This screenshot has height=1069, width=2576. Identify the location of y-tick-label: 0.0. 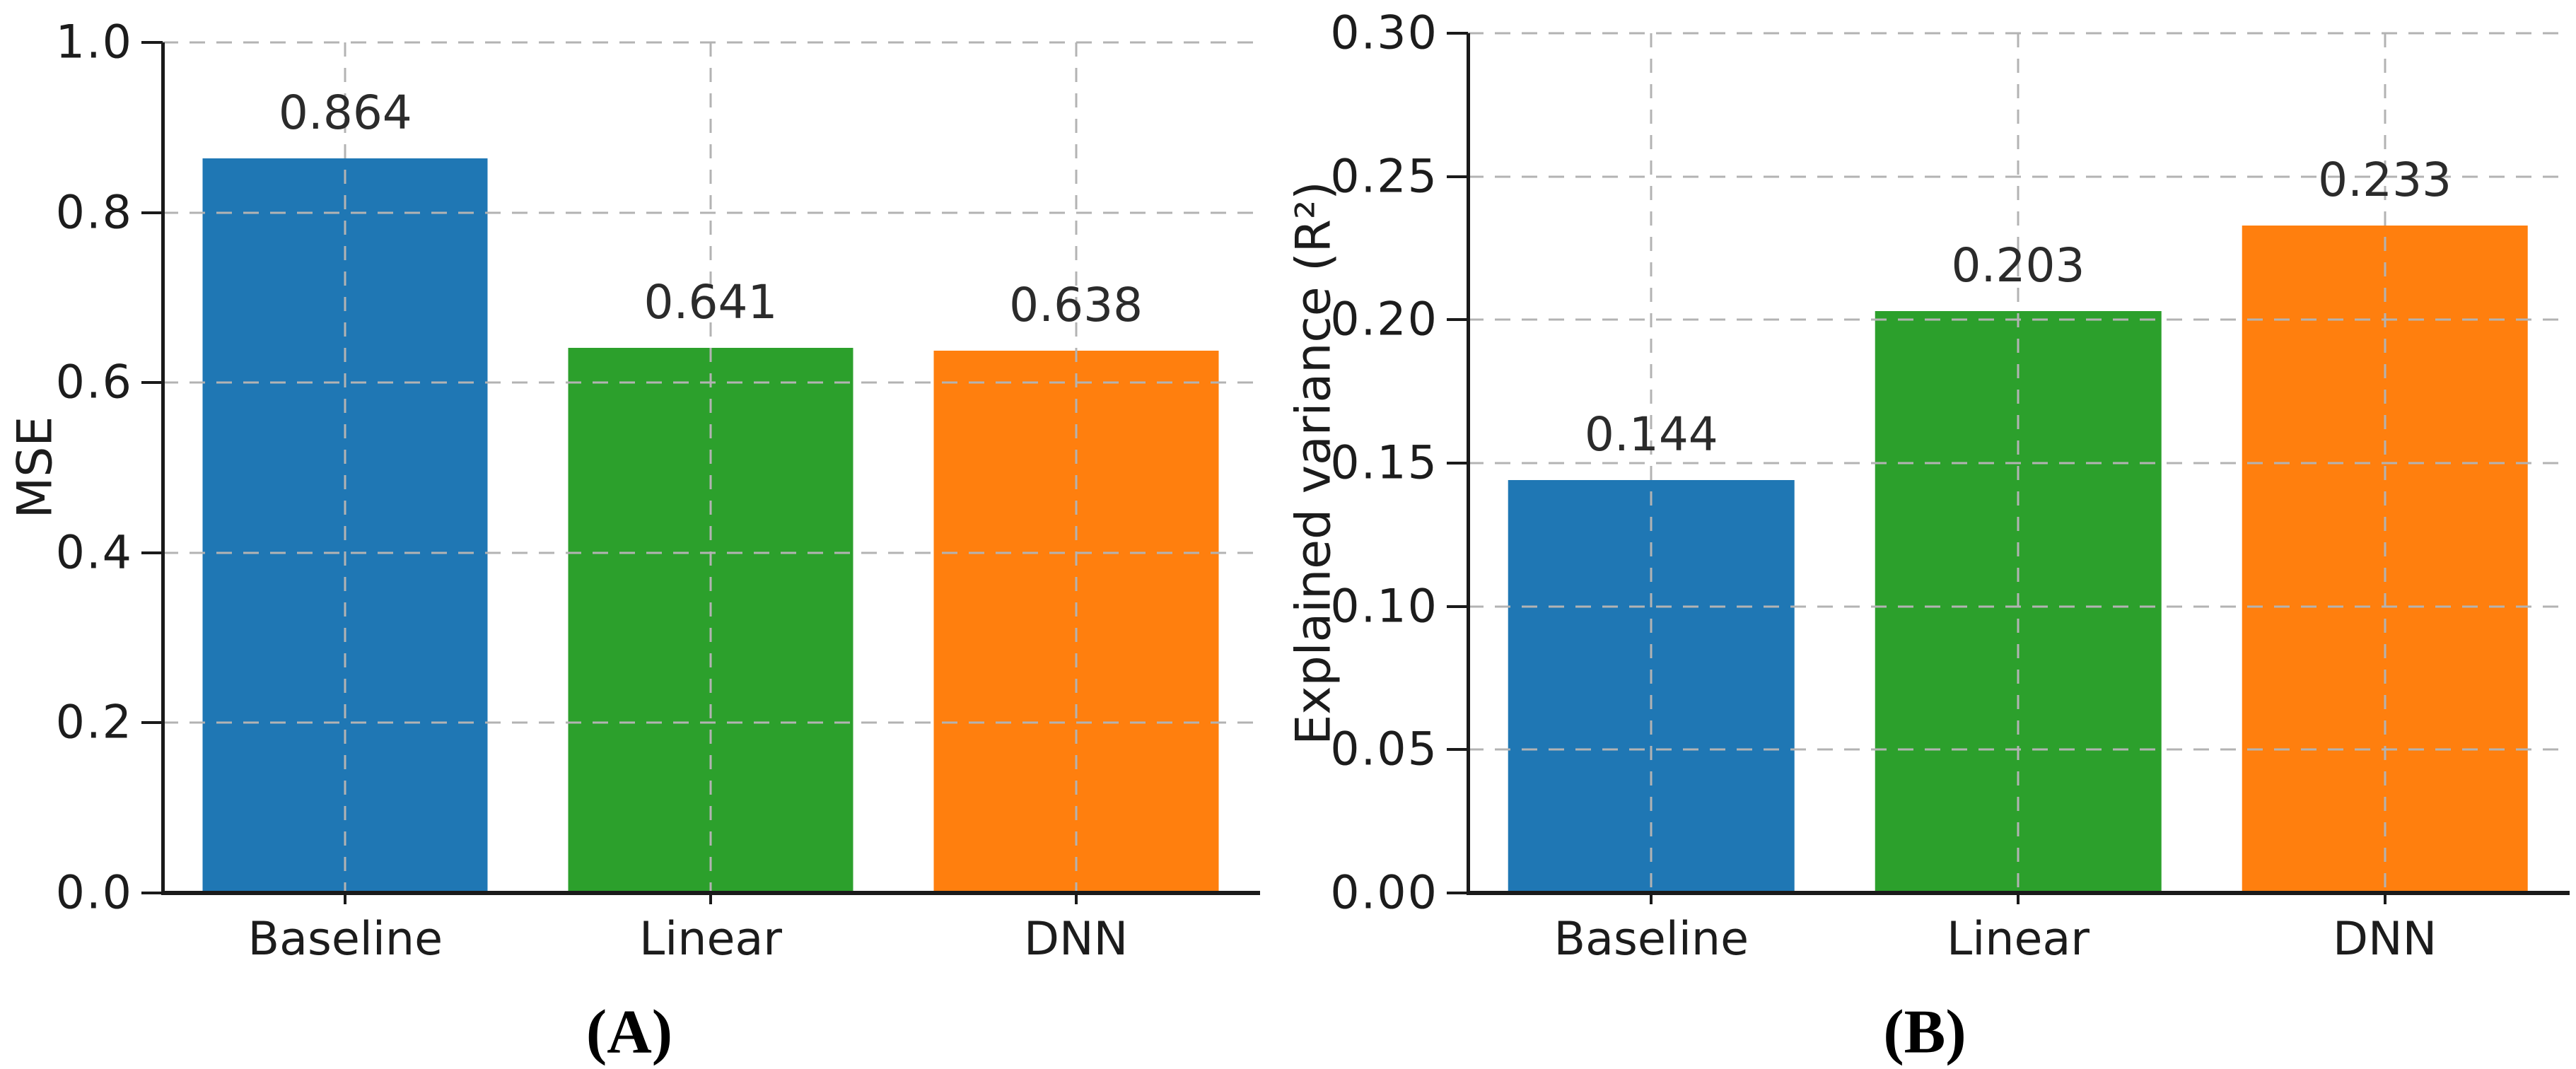
(94, 893).